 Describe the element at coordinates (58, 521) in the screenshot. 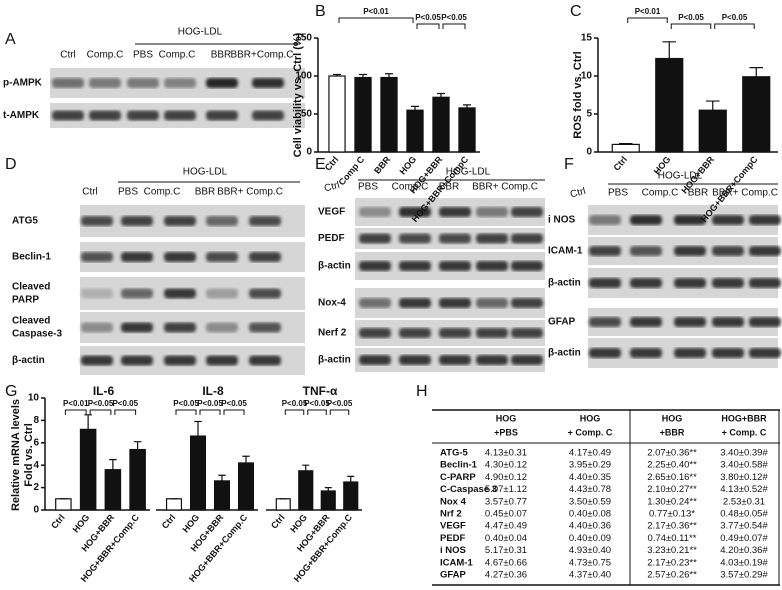

I see `x-tick-label: Ctrl` at that location.